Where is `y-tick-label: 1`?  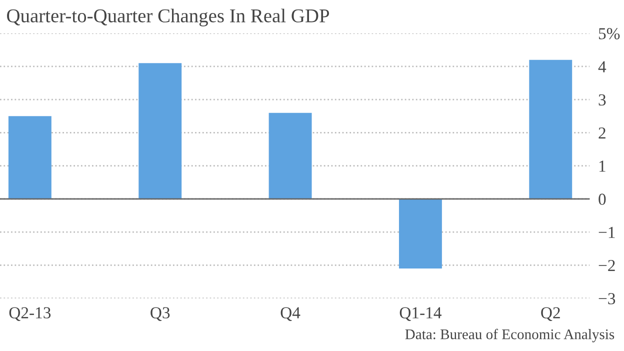 y-tick-label: 1 is located at coordinates (602, 166).